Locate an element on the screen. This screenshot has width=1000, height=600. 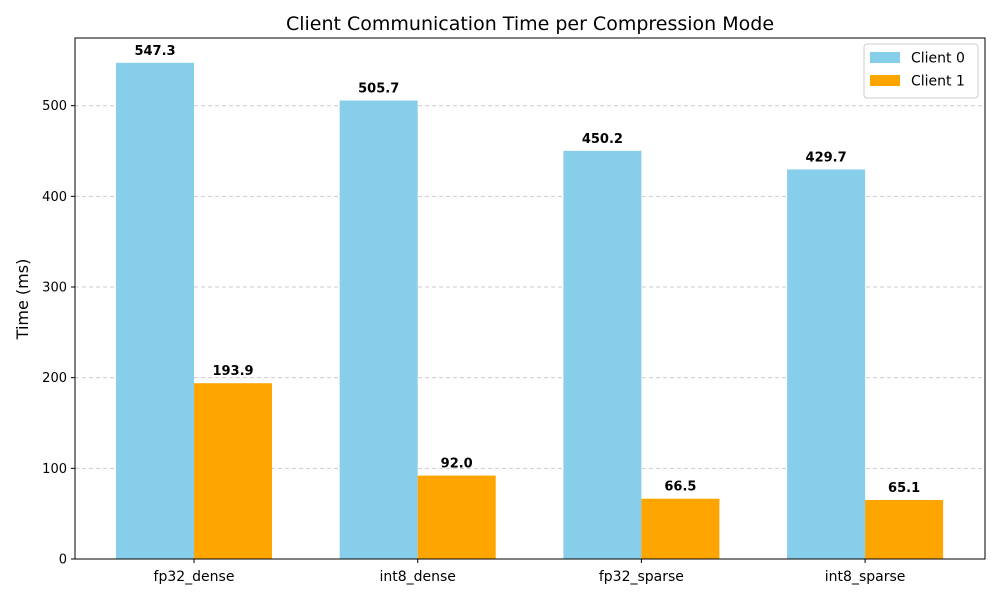
y-tick-label: 200 is located at coordinates (54, 378).